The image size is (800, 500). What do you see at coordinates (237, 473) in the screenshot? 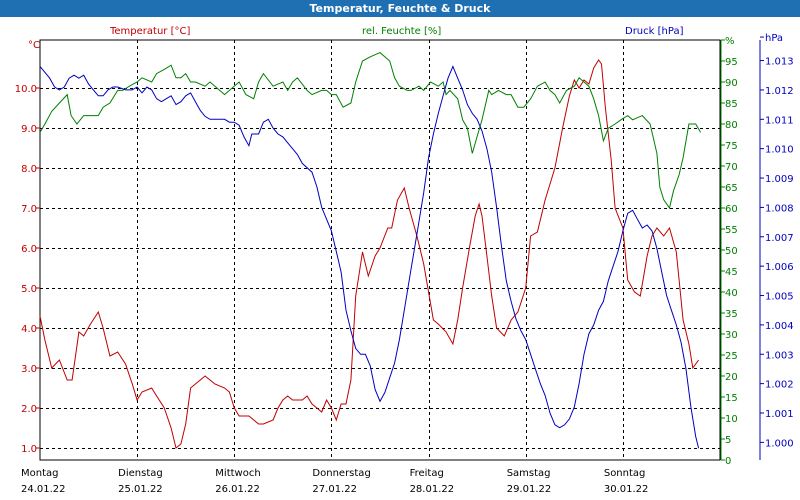
I see `x-day-label: Mittwoch` at bounding box center [237, 473].